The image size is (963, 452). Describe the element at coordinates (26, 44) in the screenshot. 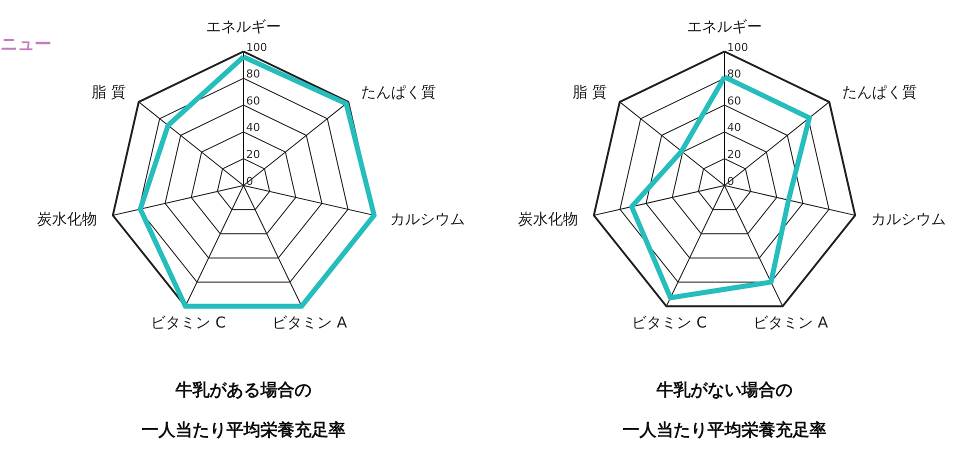

I see `text: ニュー` at that location.